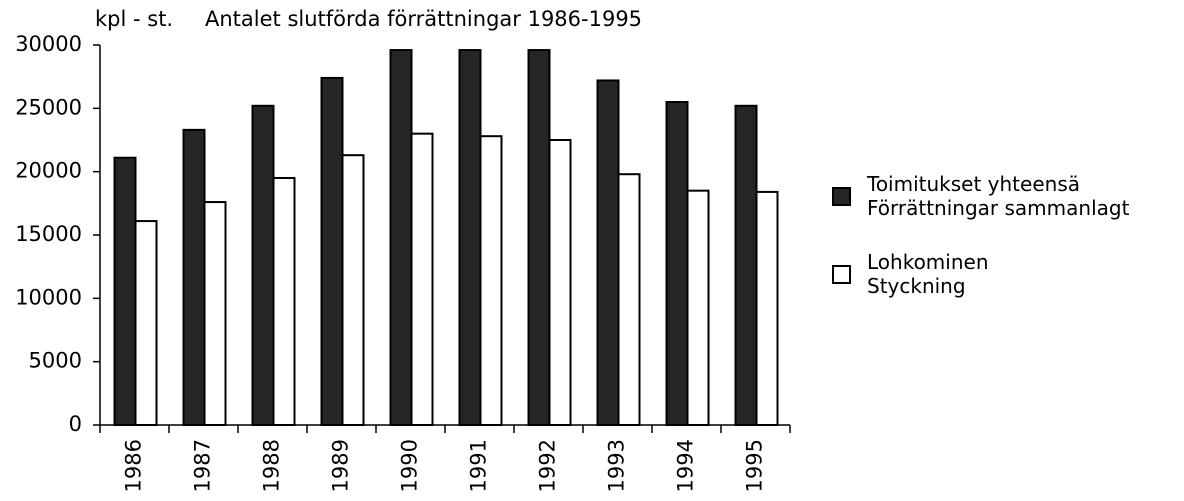 The width and height of the screenshot is (1184, 501). Describe the element at coordinates (548, 465) in the screenshot. I see `x-tick-label: 1992` at that location.